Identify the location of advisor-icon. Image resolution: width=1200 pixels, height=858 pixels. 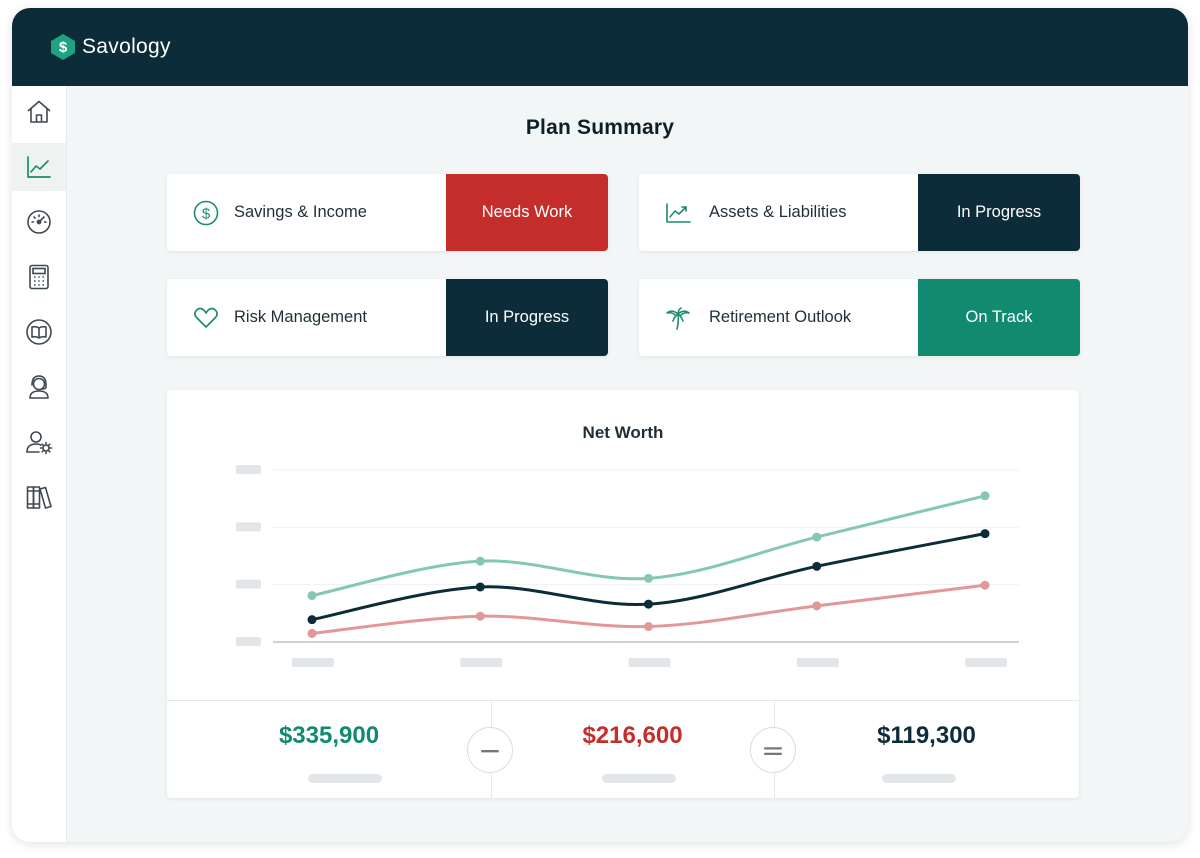
(39, 387).